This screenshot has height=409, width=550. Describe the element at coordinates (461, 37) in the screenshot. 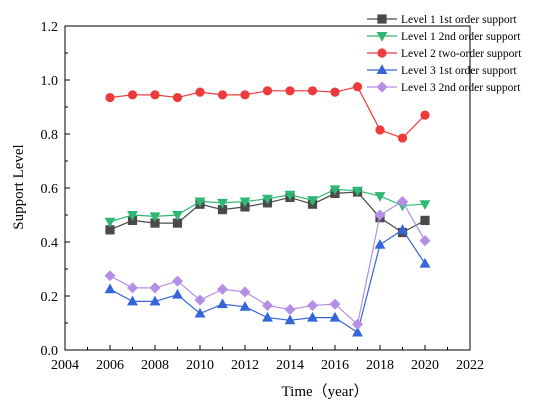

I see `legend-label: Level 1 2nd order support` at that location.